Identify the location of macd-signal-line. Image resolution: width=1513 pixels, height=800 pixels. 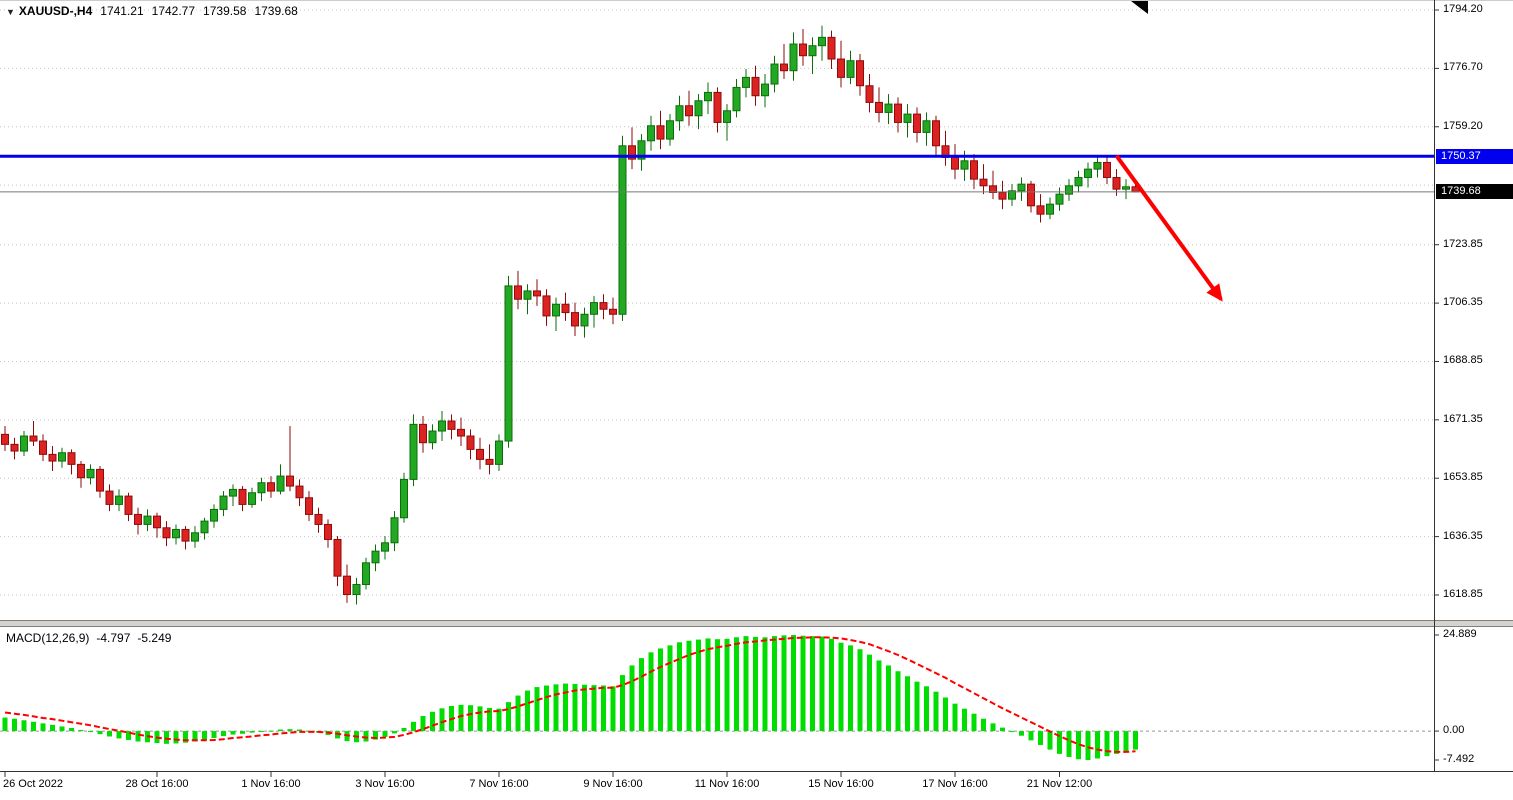
(570, 694).